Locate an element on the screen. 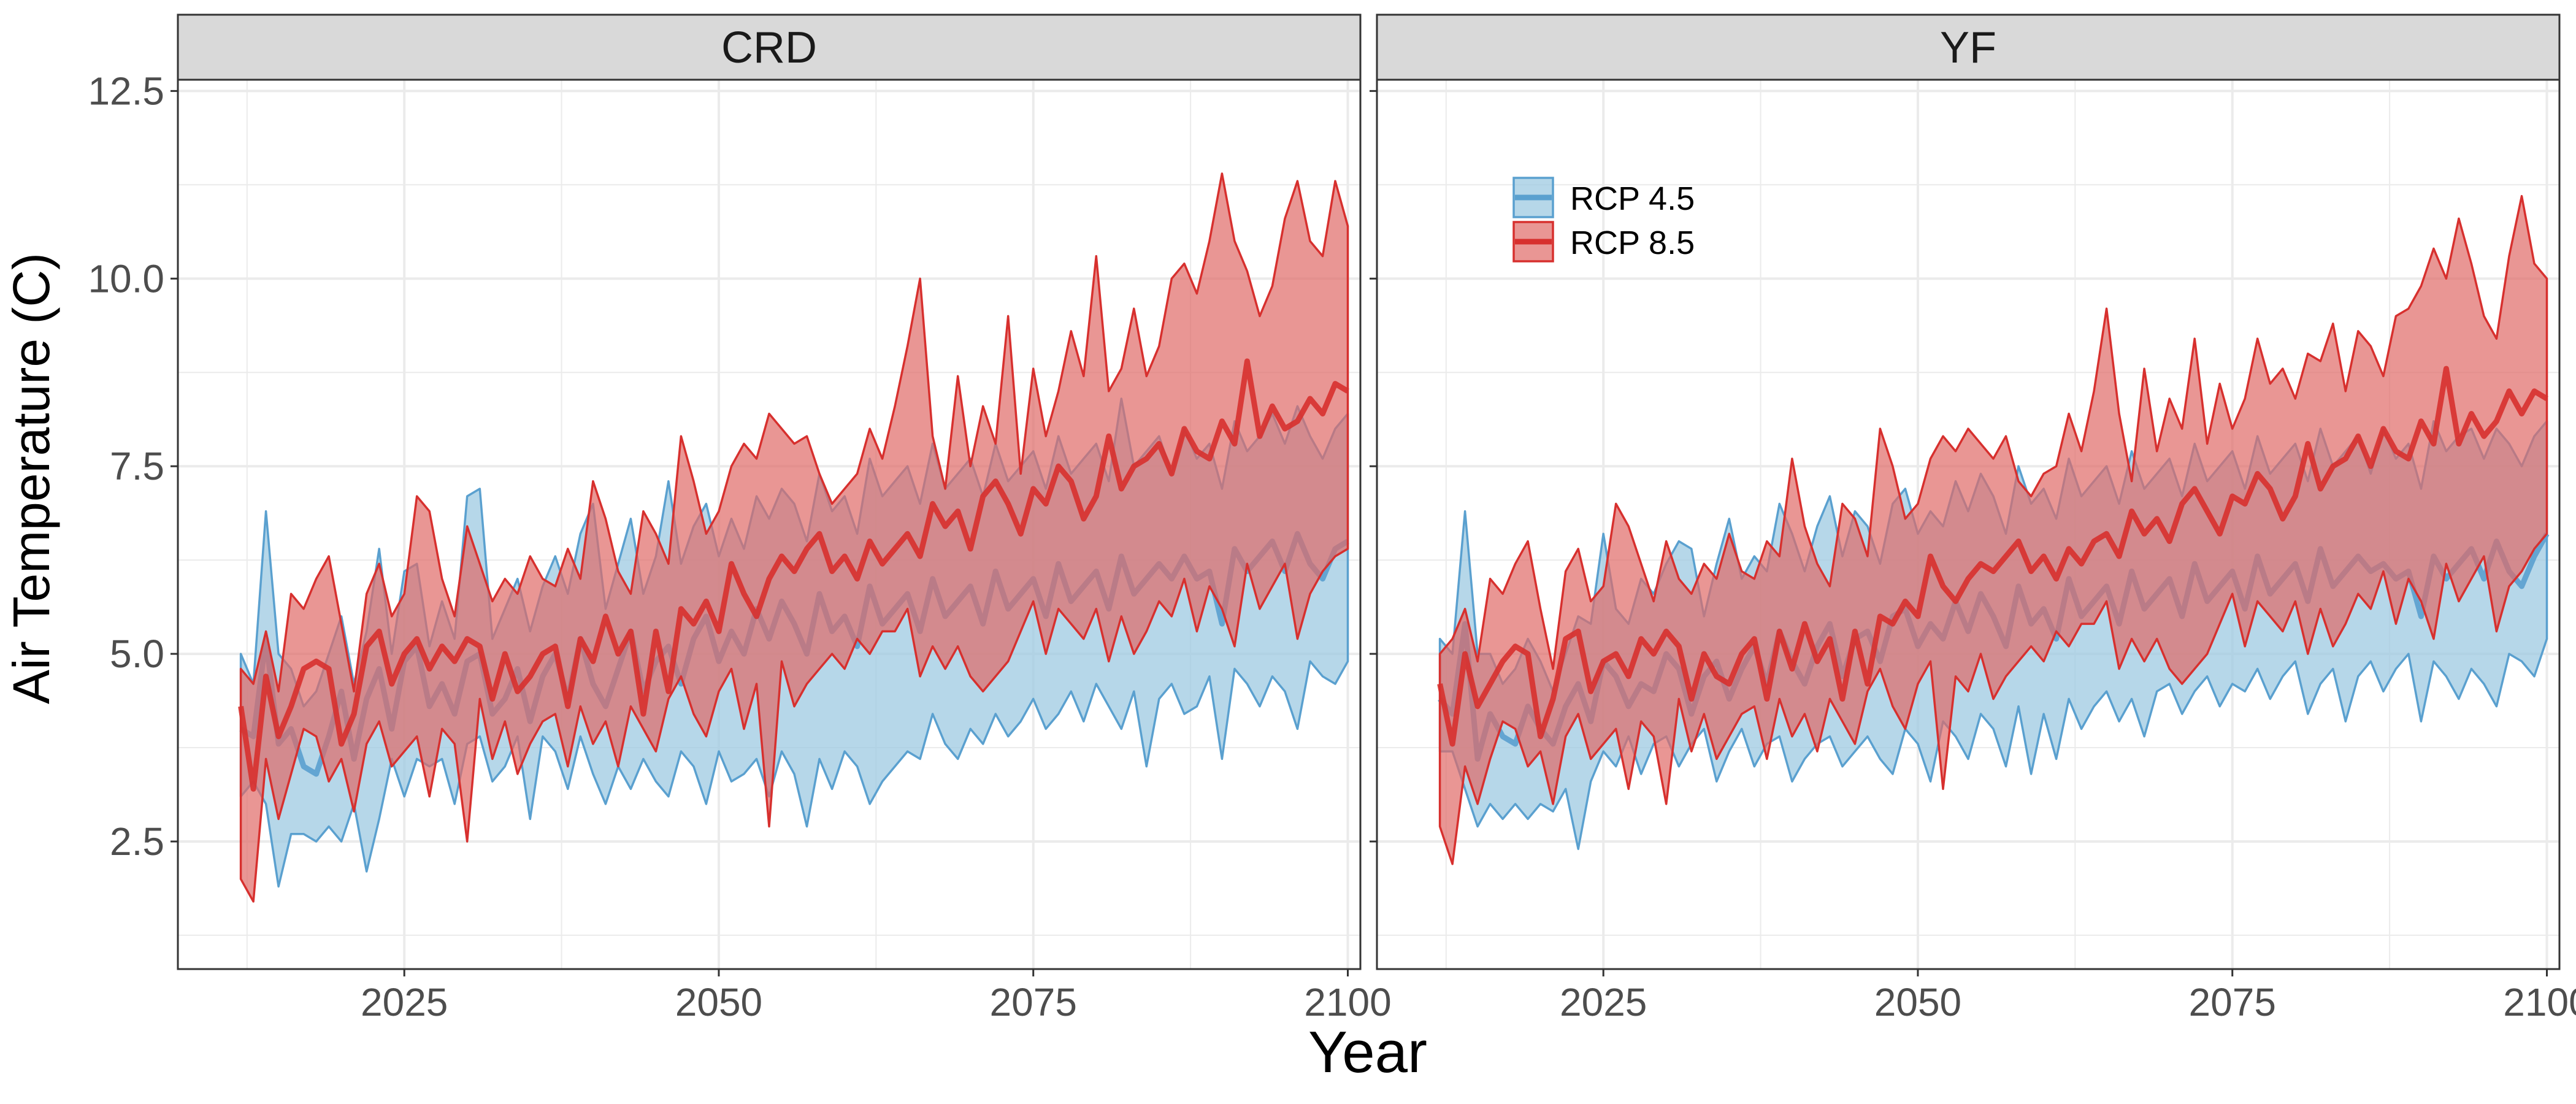 The width and height of the screenshot is (2576, 1104). facet-strip-label: CRD is located at coordinates (769, 47).